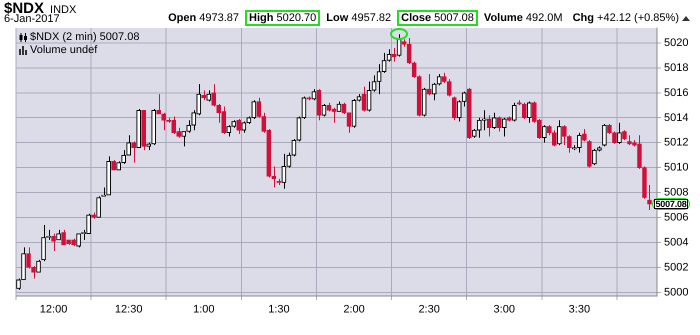 The height and width of the screenshot is (335, 700). Describe the element at coordinates (676, 42) in the screenshot. I see `y-tick-label: 5020` at that location.